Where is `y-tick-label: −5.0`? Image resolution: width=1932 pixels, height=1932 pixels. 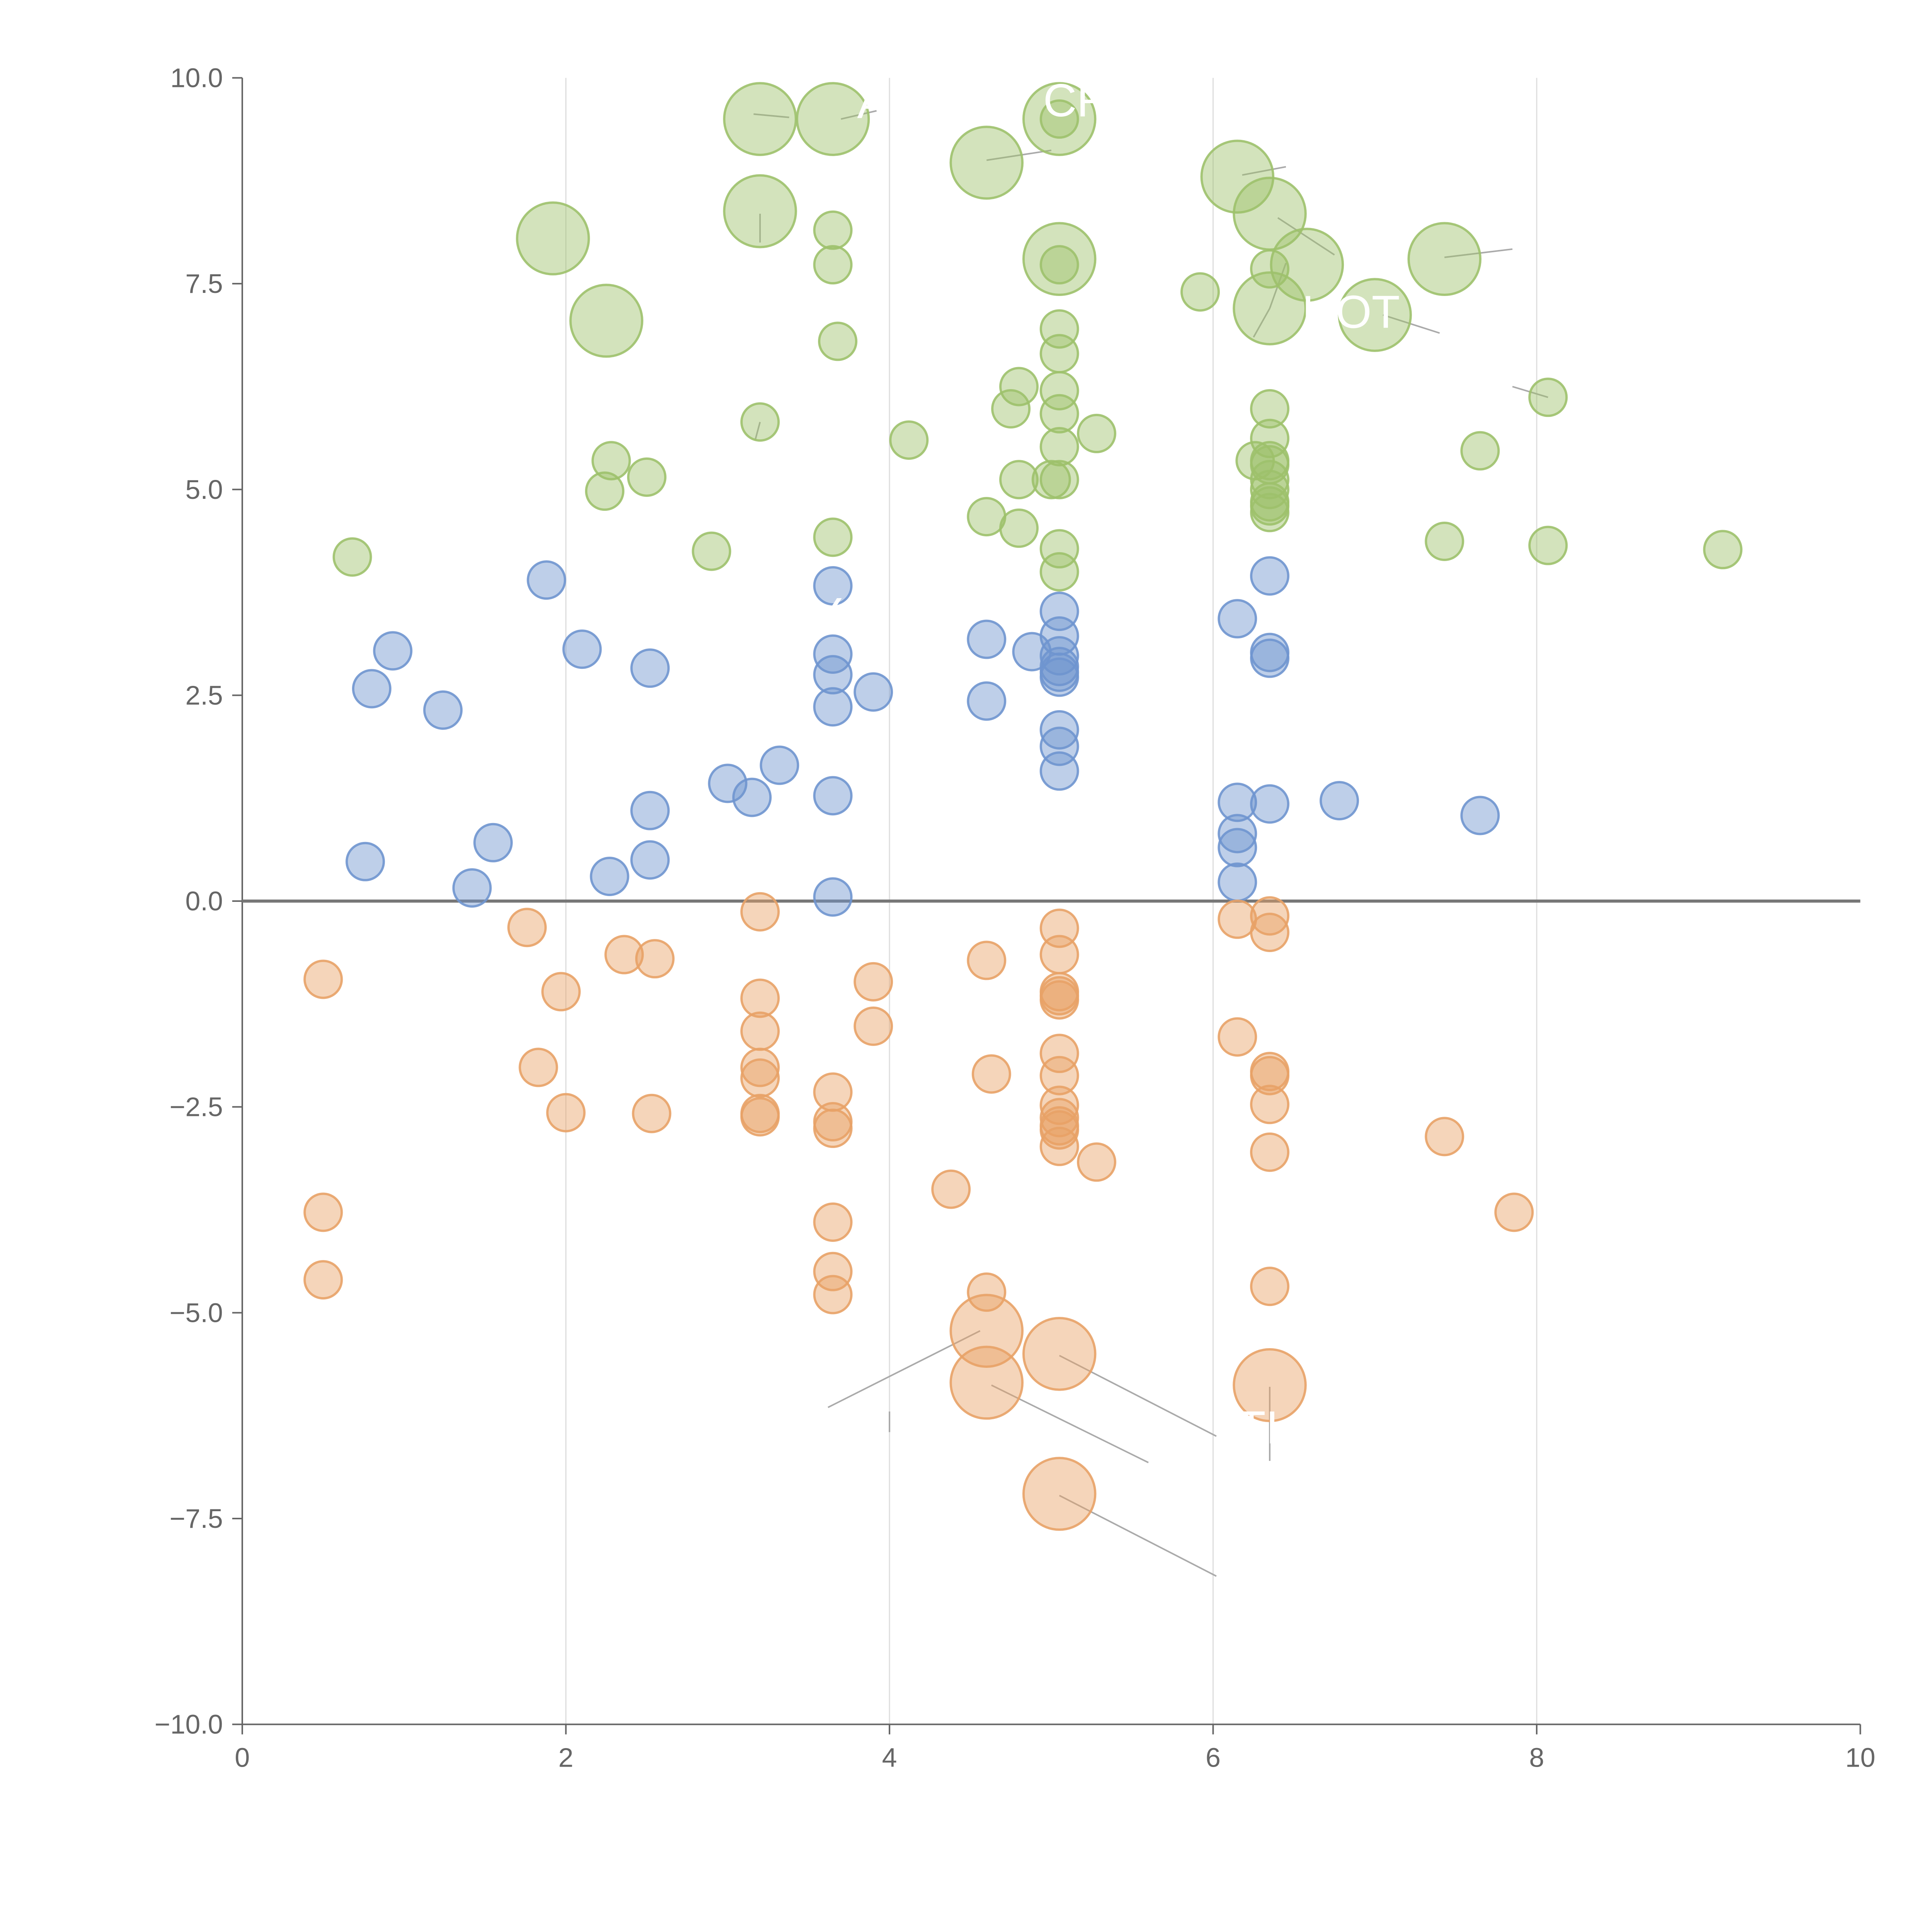
y-tick-label: −5.0 is located at coordinates (197, 1313).